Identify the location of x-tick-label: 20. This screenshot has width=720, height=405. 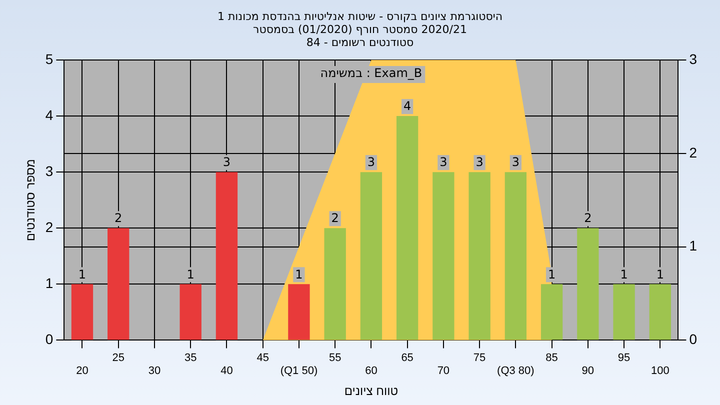
(82, 371).